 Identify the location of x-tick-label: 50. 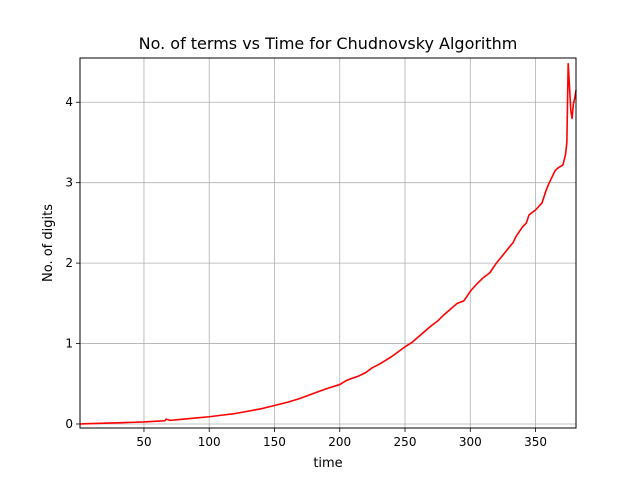
(143, 442).